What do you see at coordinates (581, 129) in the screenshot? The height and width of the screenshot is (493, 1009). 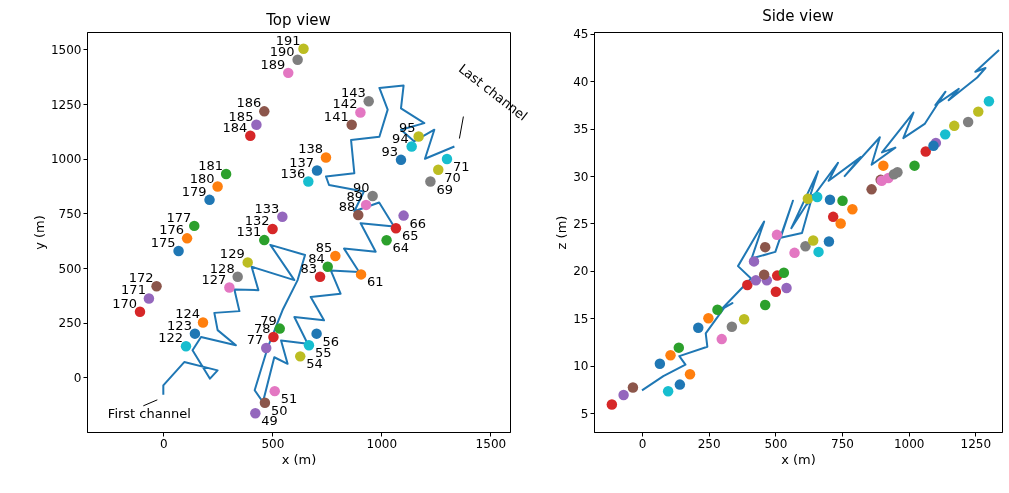 I see `y-tick-label: 35` at bounding box center [581, 129].